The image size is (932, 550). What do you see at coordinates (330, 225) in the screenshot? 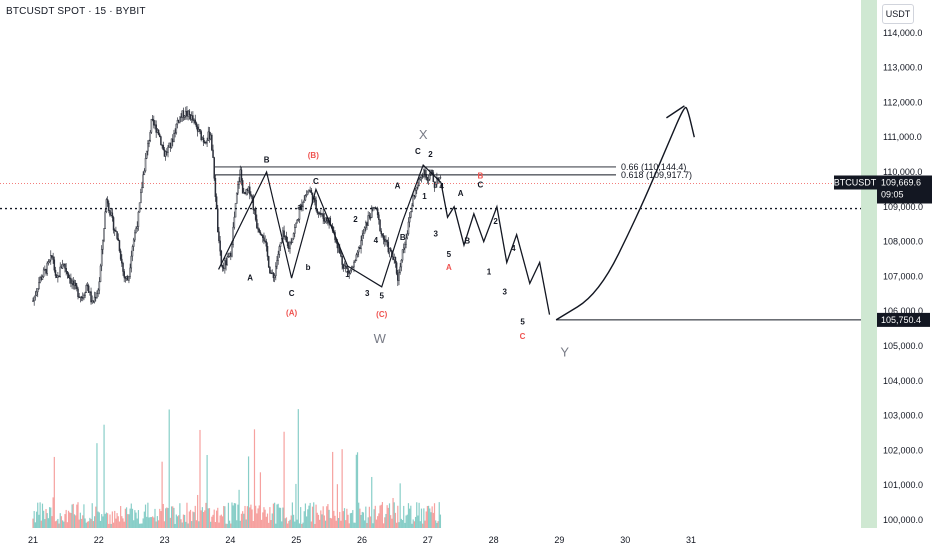
I see `wave-zigzag` at bounding box center [330, 225].